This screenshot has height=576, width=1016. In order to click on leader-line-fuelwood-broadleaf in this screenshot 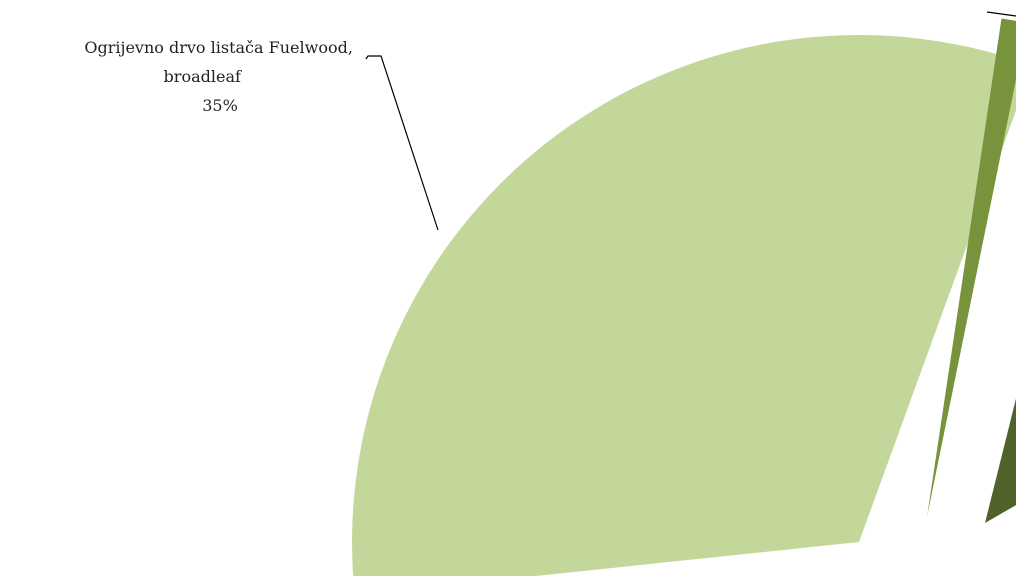, I will do `click(402, 143)`.